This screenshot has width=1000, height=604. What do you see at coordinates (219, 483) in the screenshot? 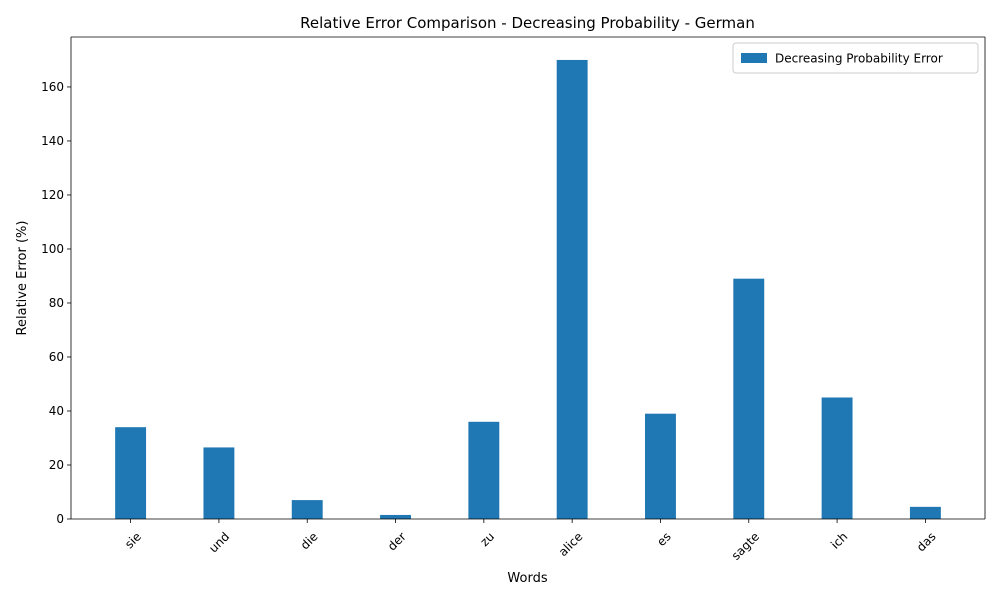
I see `bar-und` at bounding box center [219, 483].